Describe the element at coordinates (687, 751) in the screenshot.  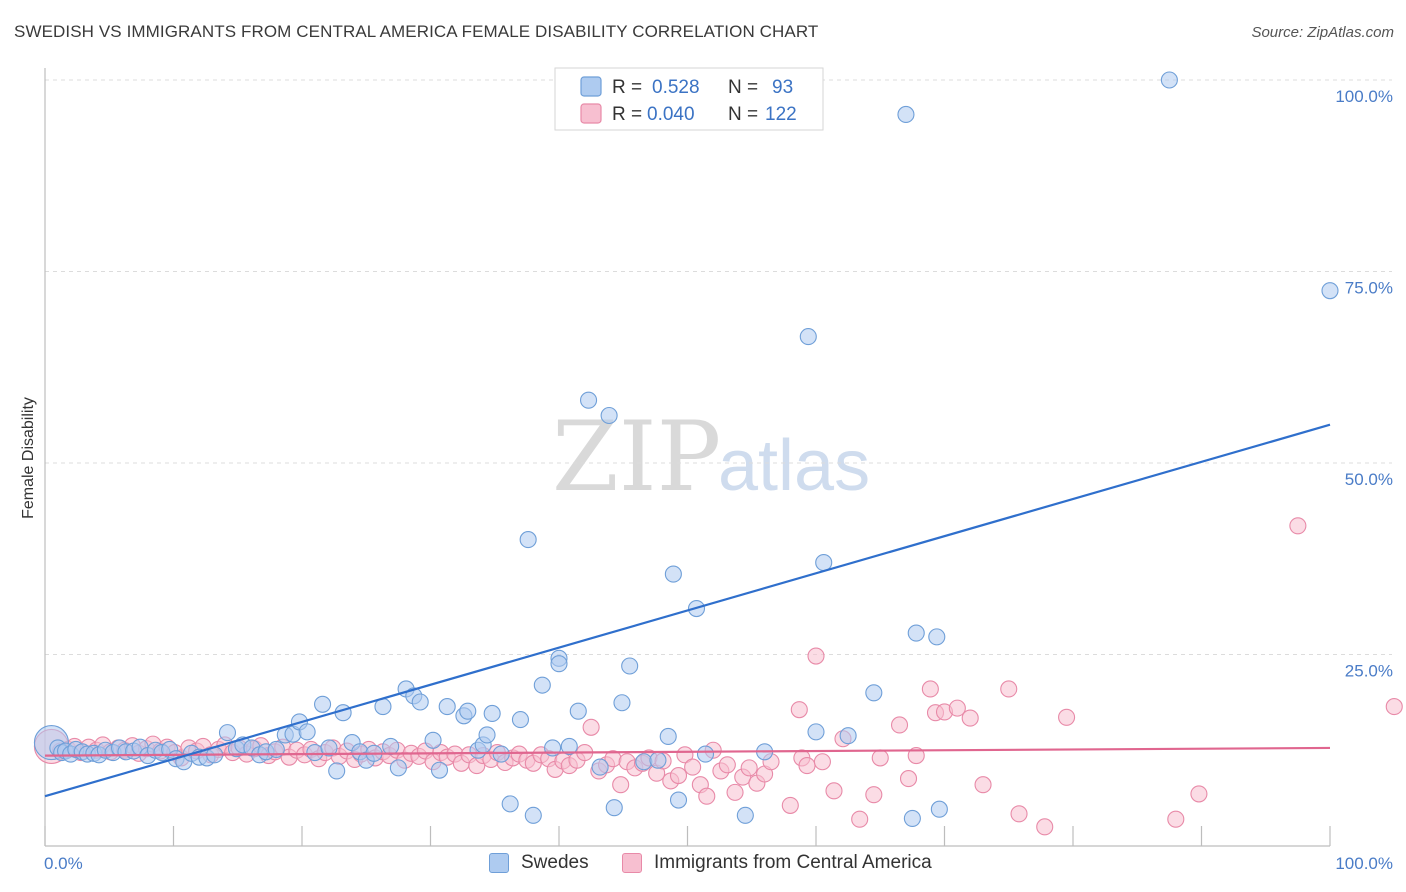
I see `trend-line-immigrants` at that location.